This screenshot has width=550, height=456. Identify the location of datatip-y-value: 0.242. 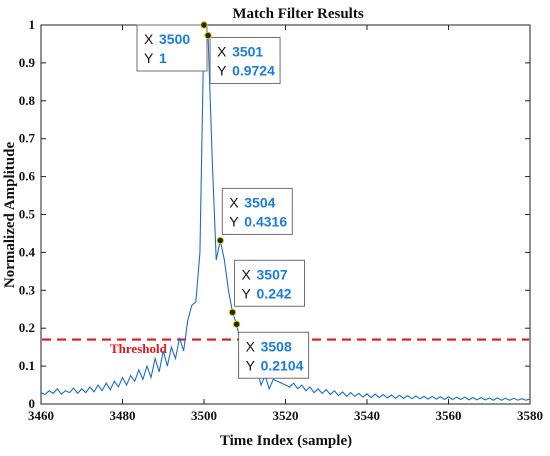
(274, 293).